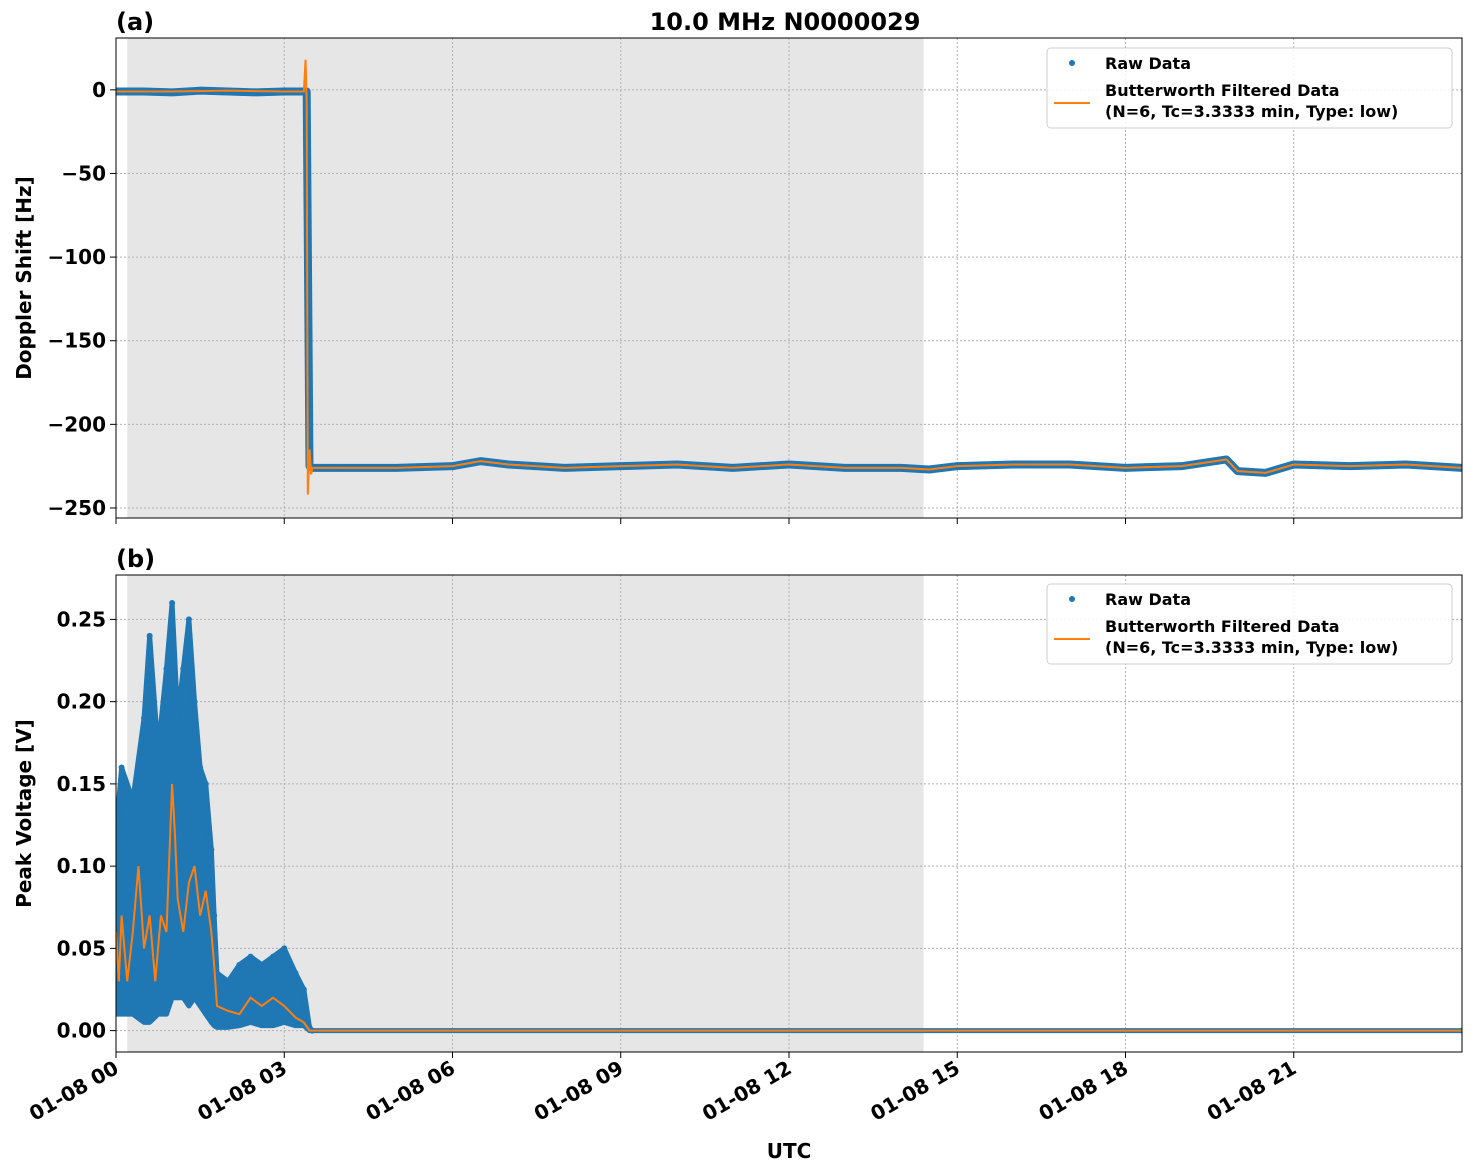 This screenshot has height=1176, width=1472. I want to click on y-tick-label: −100, so click(76, 257).